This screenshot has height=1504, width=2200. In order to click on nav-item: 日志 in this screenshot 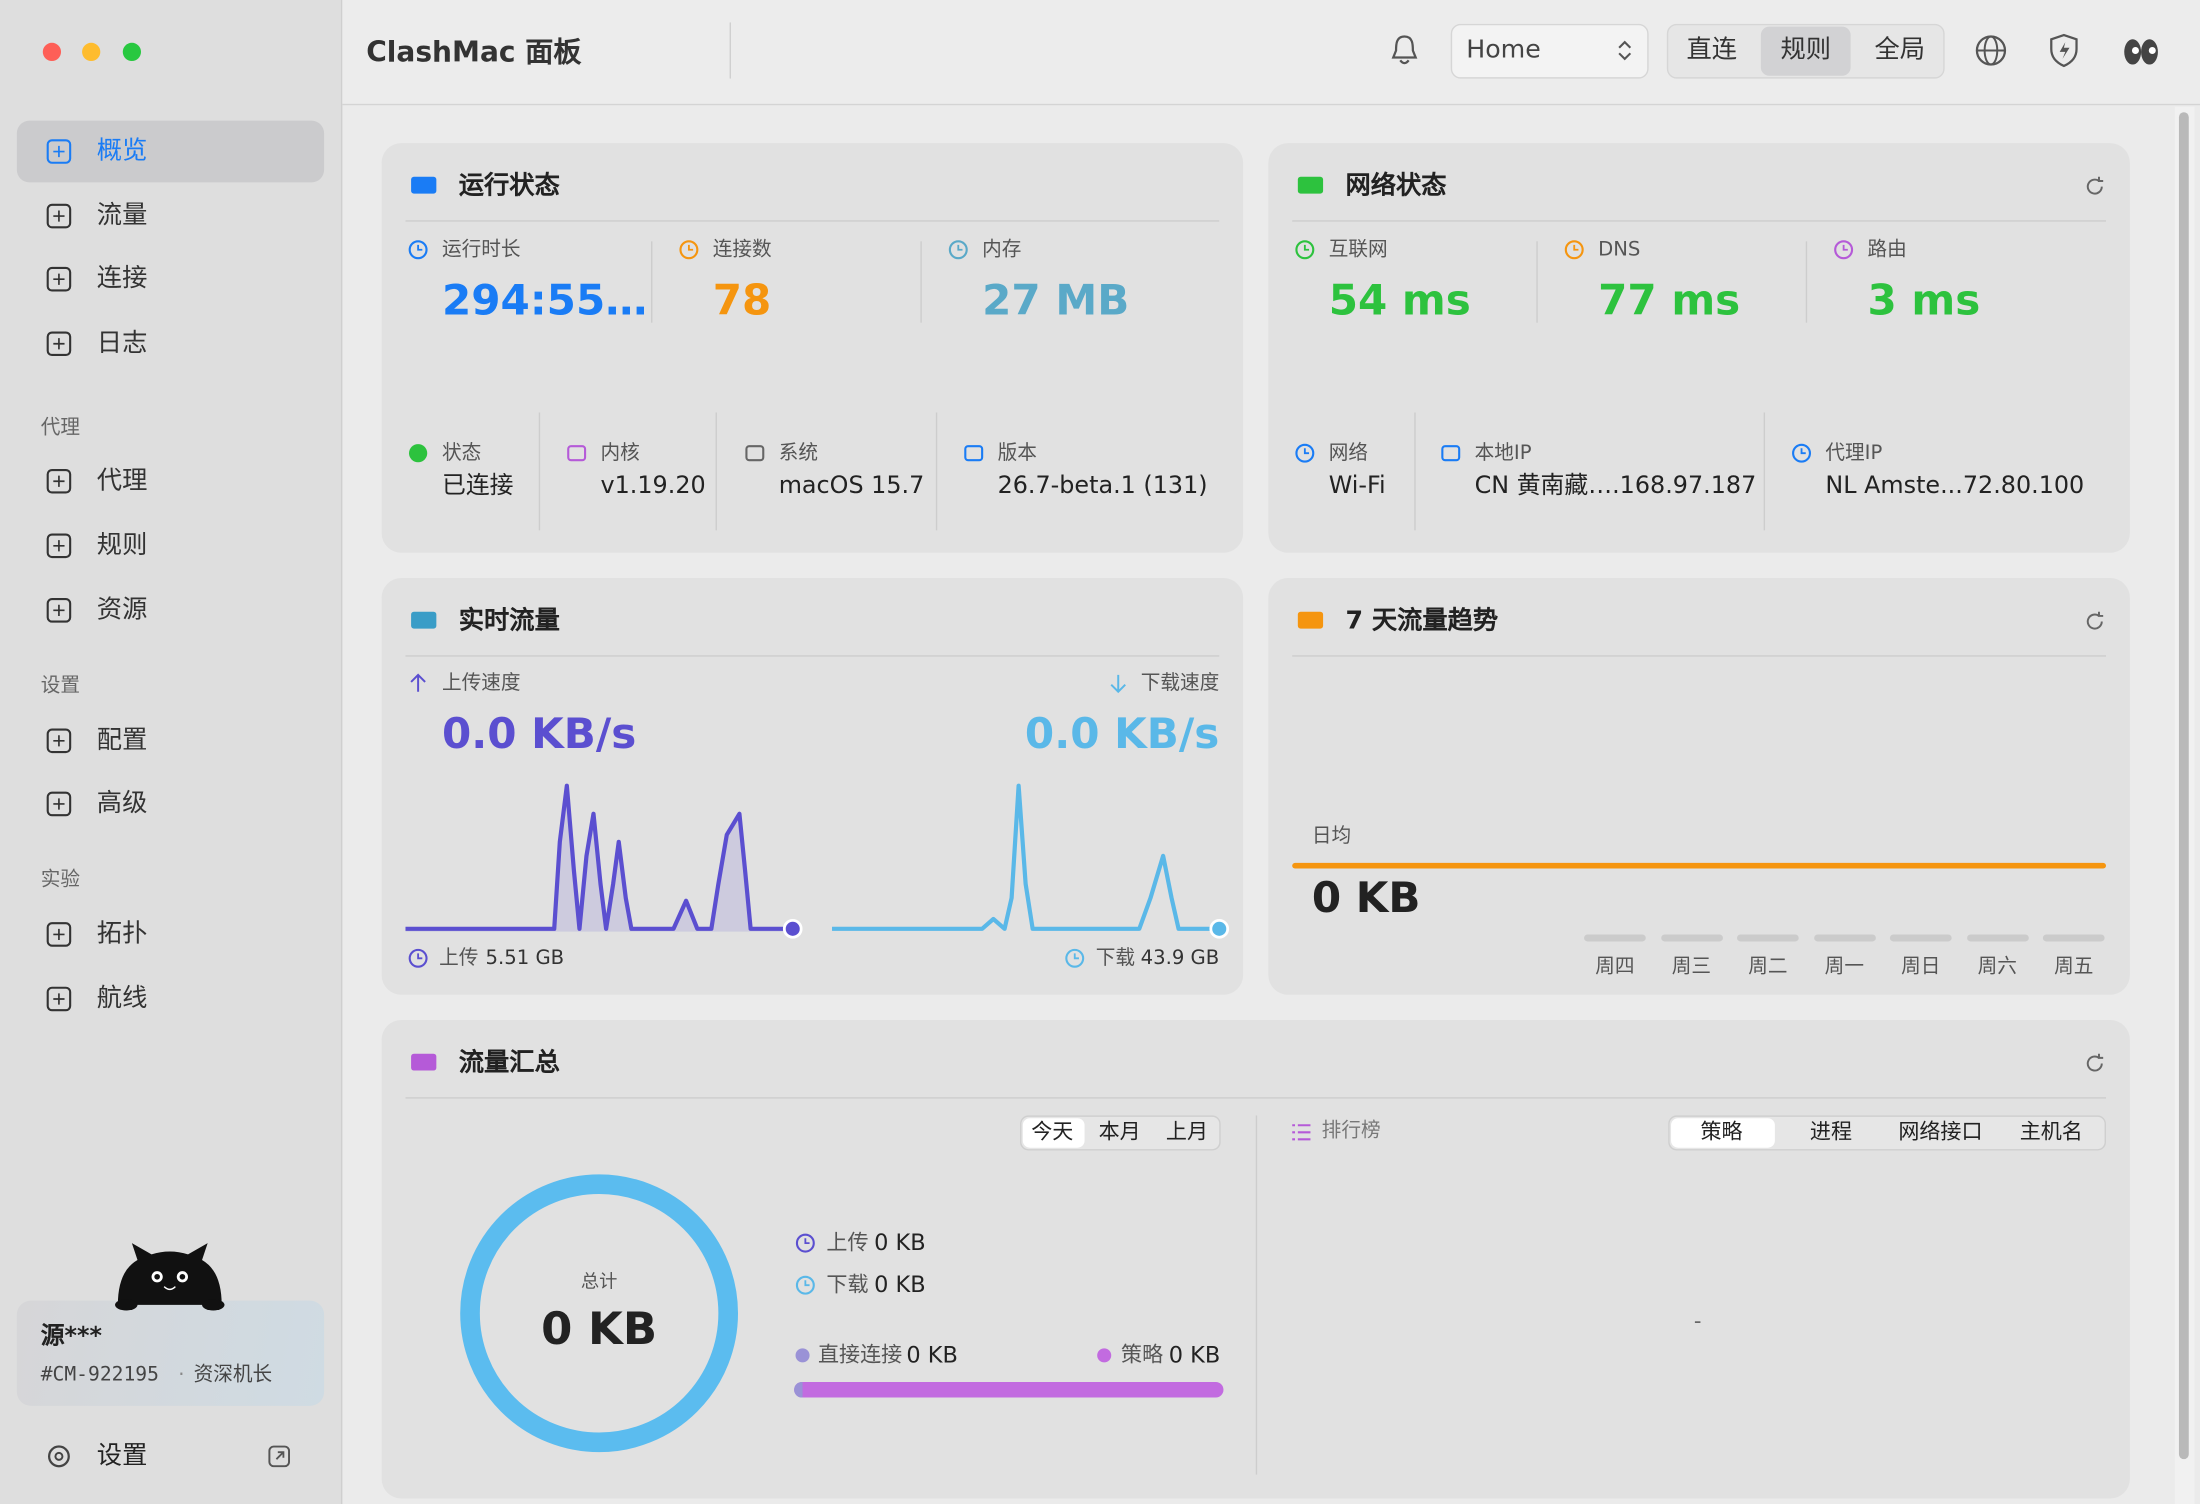, I will do `click(122, 343)`.